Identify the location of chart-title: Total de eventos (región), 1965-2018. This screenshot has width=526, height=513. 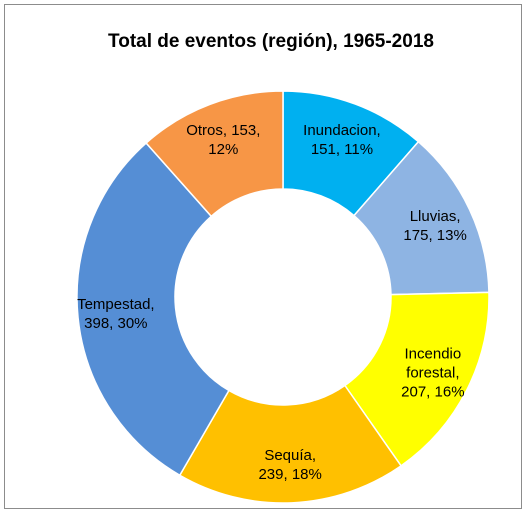
(271, 41).